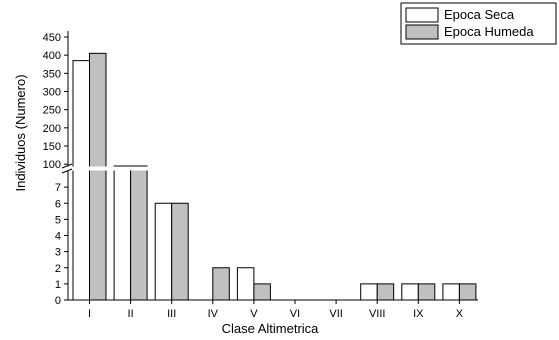 Image resolution: width=559 pixels, height=340 pixels. Describe the element at coordinates (213, 314) in the screenshot. I see `x-tick-label-IV: IV` at that location.